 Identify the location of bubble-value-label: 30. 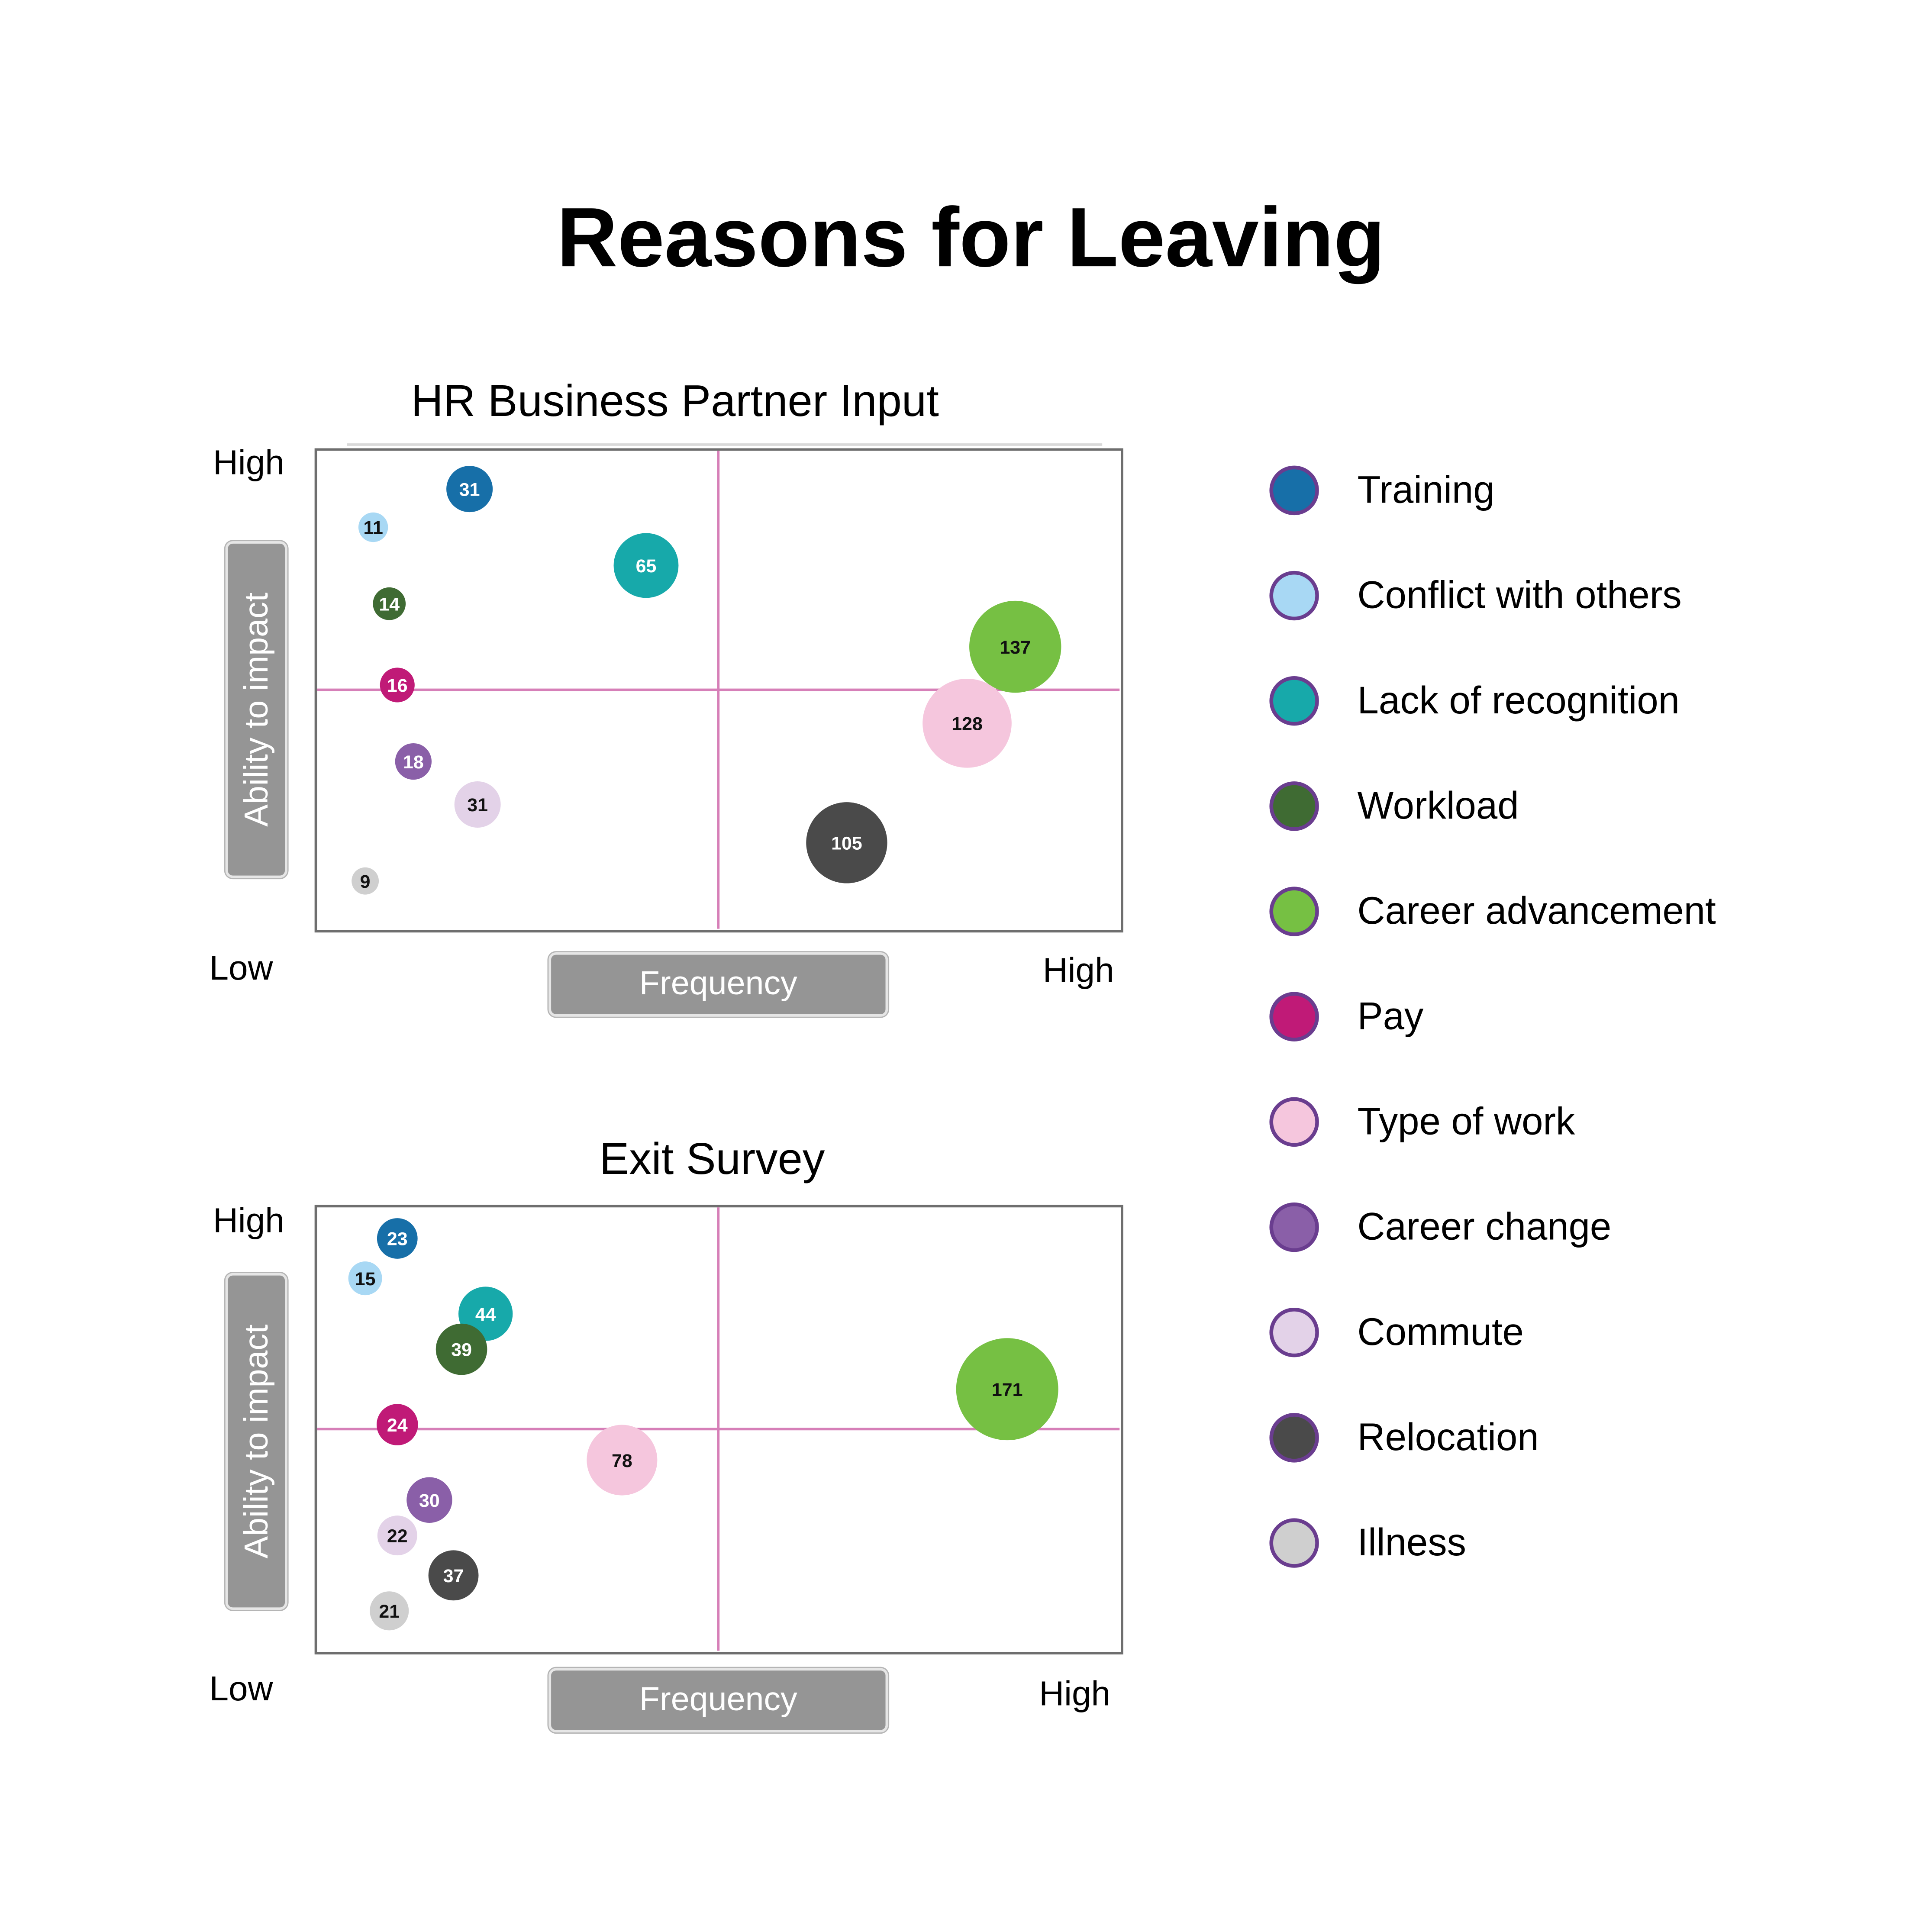
(429, 1500).